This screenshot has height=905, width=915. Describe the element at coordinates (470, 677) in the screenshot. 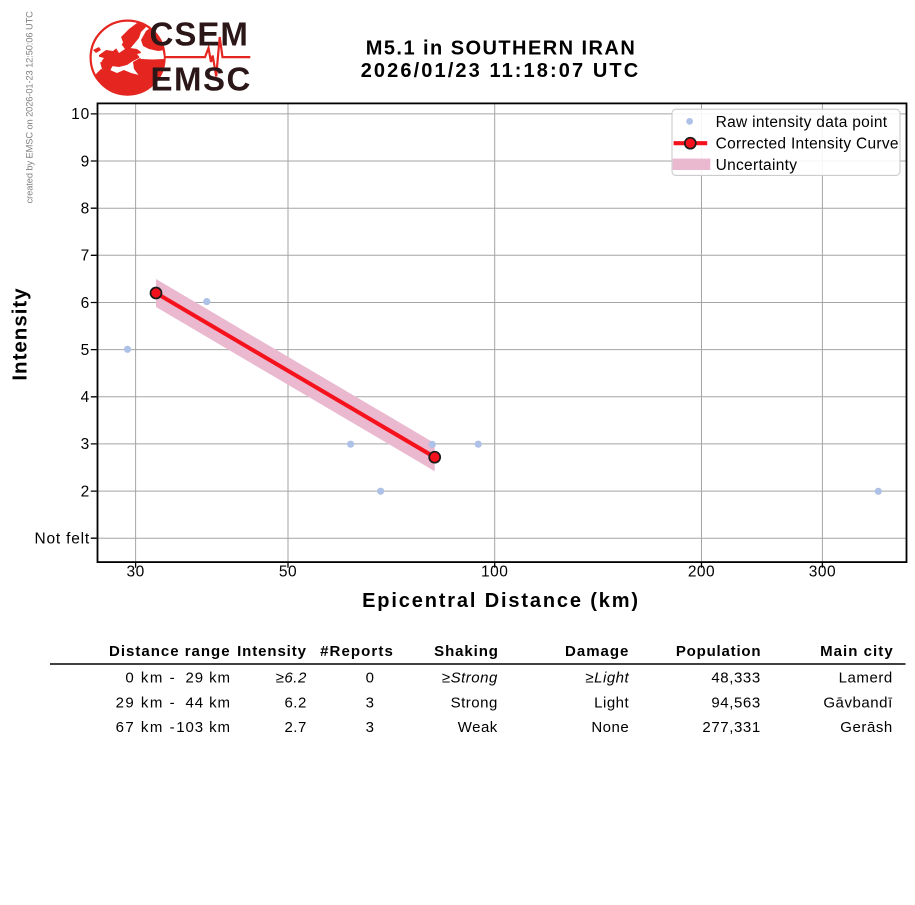

I see `svg-text: ≥Strong` at that location.